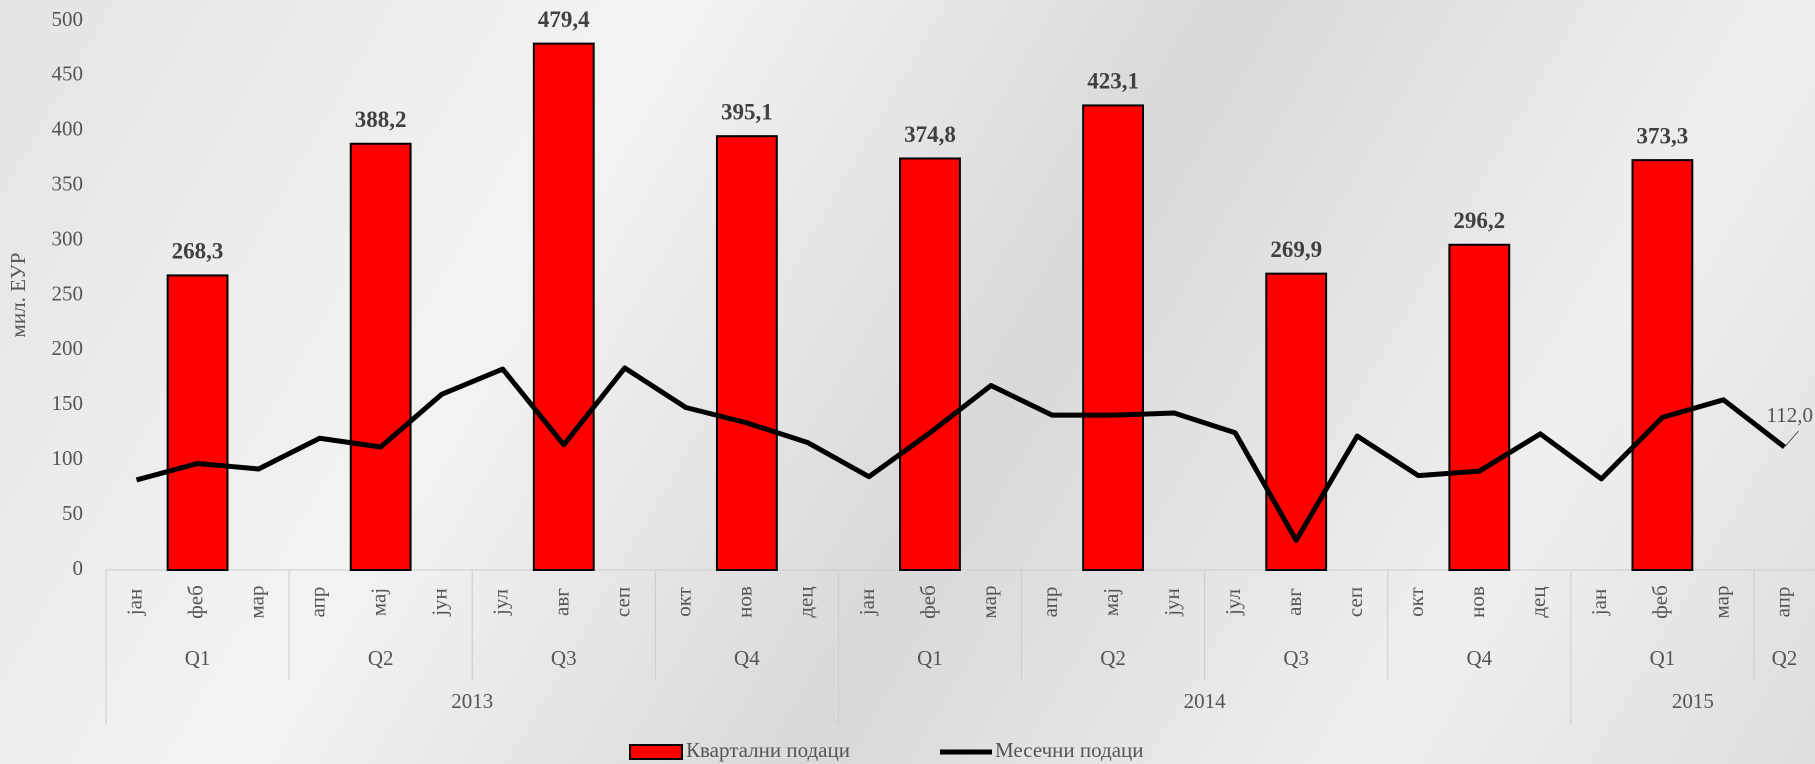 This screenshot has height=764, width=1815. Describe the element at coordinates (930, 134) in the screenshot. I see `data-label: 374,8` at that location.